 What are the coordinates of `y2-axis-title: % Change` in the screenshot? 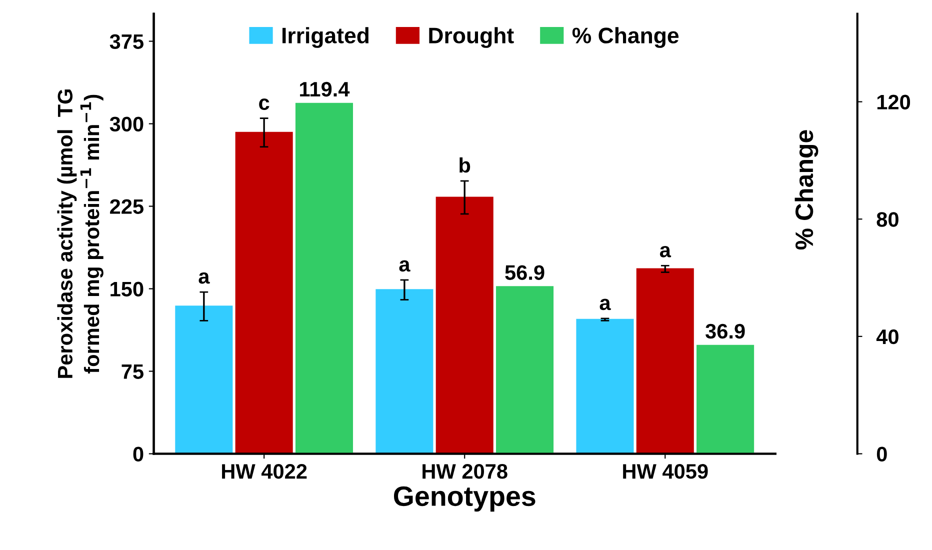 It's located at (806, 190).